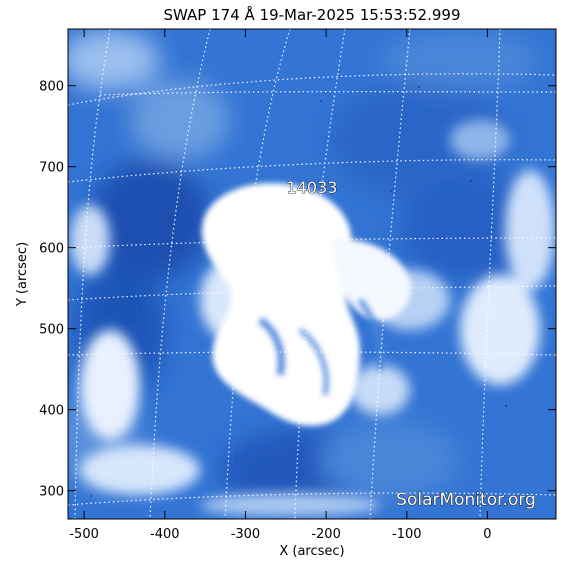 The height and width of the screenshot is (564, 564). Describe the element at coordinates (466, 500) in the screenshot. I see `watermark: SolarMonitor.org` at that location.